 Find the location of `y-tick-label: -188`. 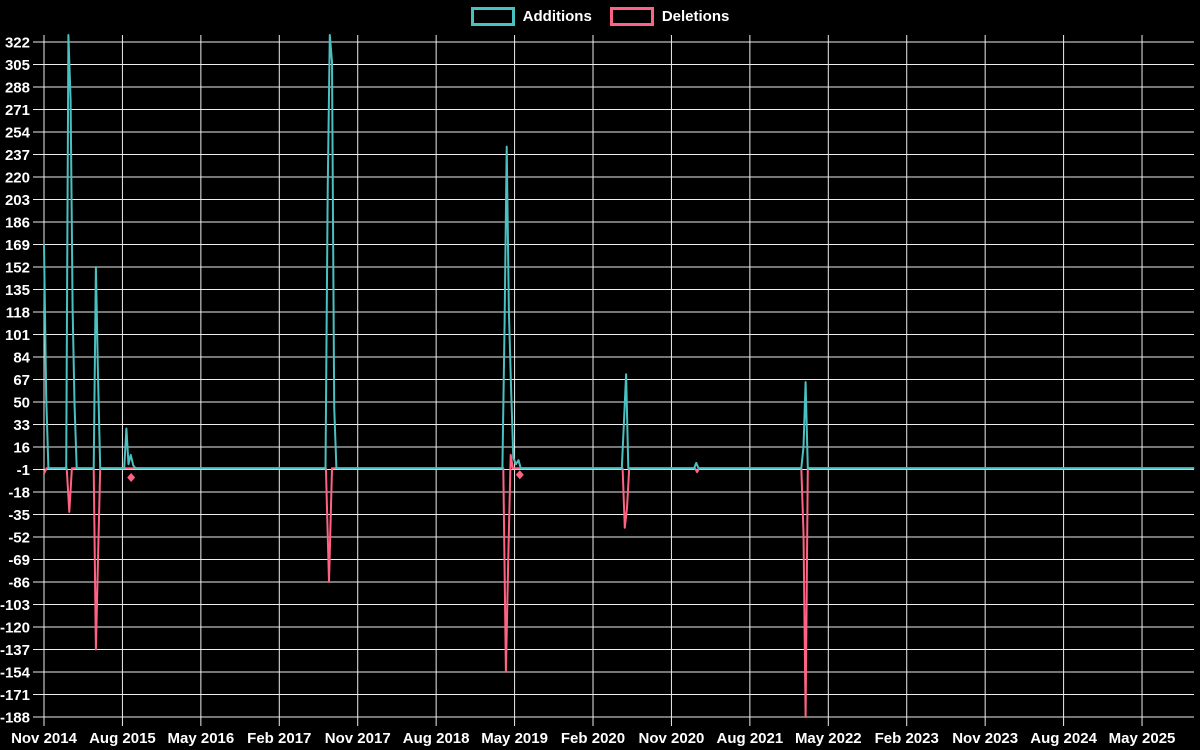

y-tick-label: -188 is located at coordinates (15, 718).